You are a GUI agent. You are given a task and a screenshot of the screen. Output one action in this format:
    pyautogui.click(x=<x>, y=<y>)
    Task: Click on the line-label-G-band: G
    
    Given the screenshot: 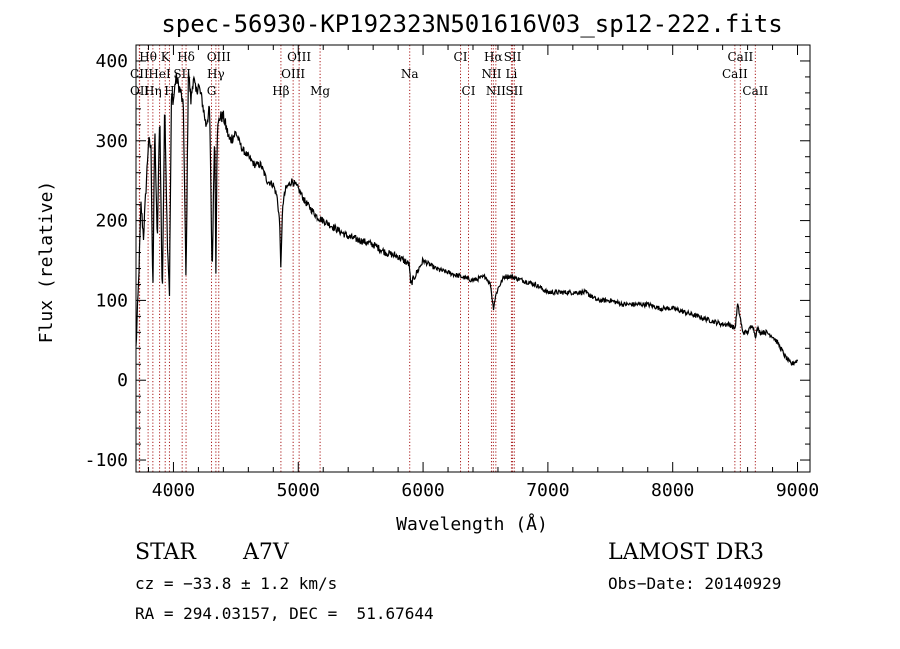 What is the action you would take?
    pyautogui.click(x=212, y=91)
    